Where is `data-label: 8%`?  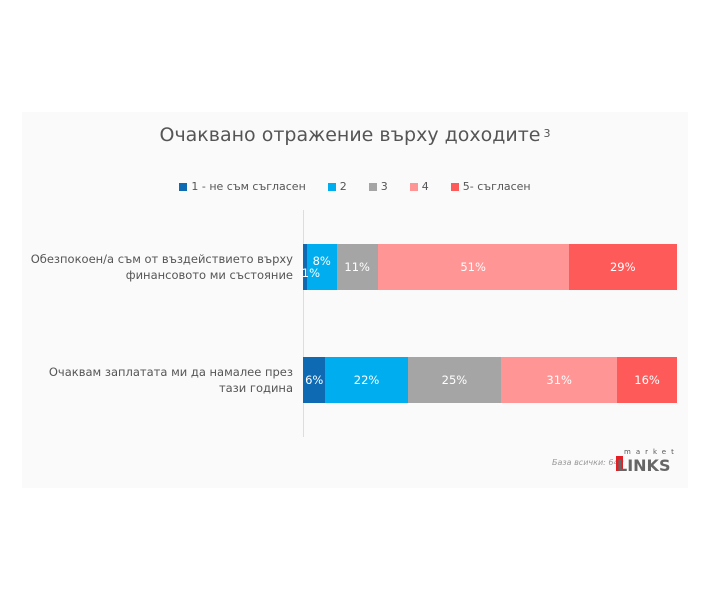
data-label: 8% is located at coordinates (321, 261).